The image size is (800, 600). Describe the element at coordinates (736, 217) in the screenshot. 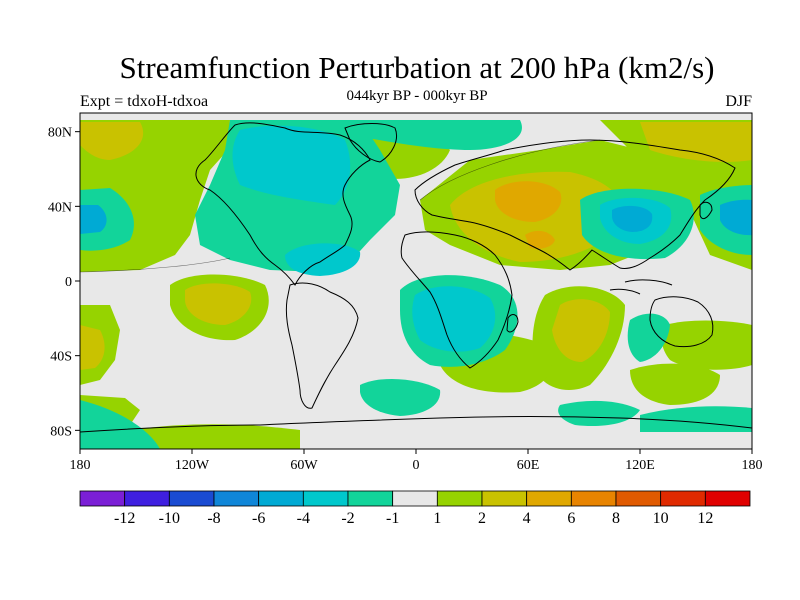

I see `contour-negative-pacific-east-core` at that location.